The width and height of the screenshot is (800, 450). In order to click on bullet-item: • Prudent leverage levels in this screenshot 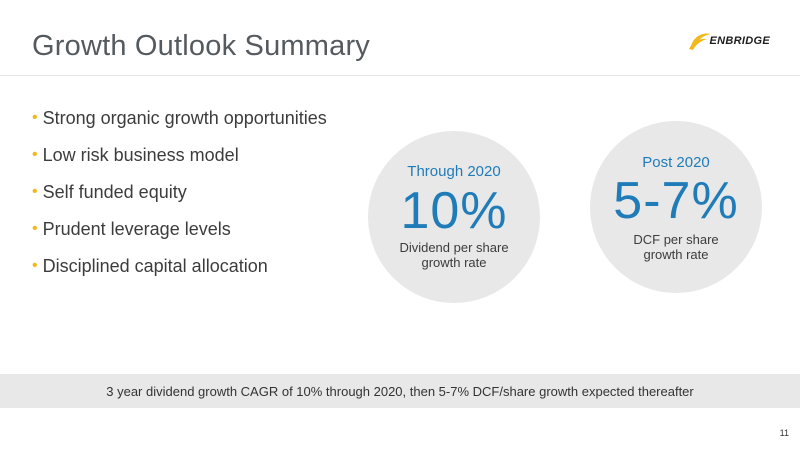, I will do `click(179, 235)`.